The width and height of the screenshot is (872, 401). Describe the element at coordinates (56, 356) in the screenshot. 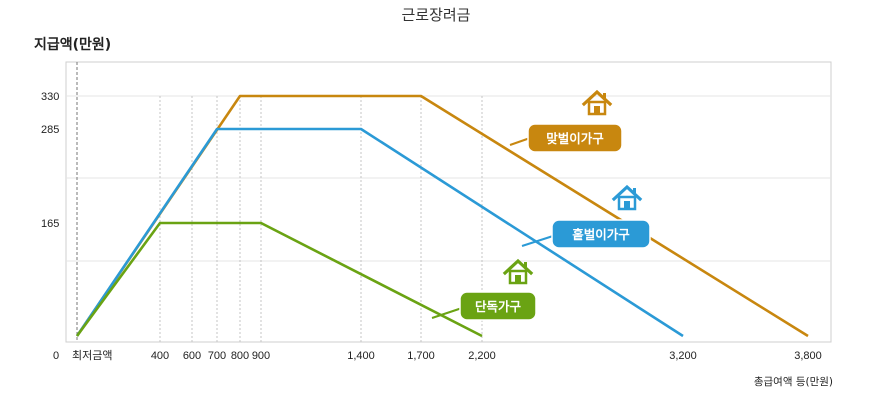

I see `y-zero-label: 0` at that location.